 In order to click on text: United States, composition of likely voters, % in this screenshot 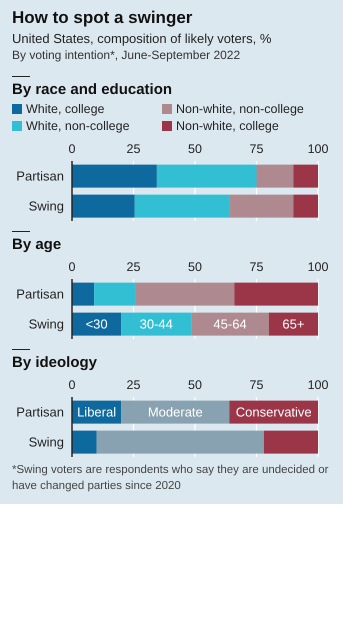, I will do `click(142, 38)`.